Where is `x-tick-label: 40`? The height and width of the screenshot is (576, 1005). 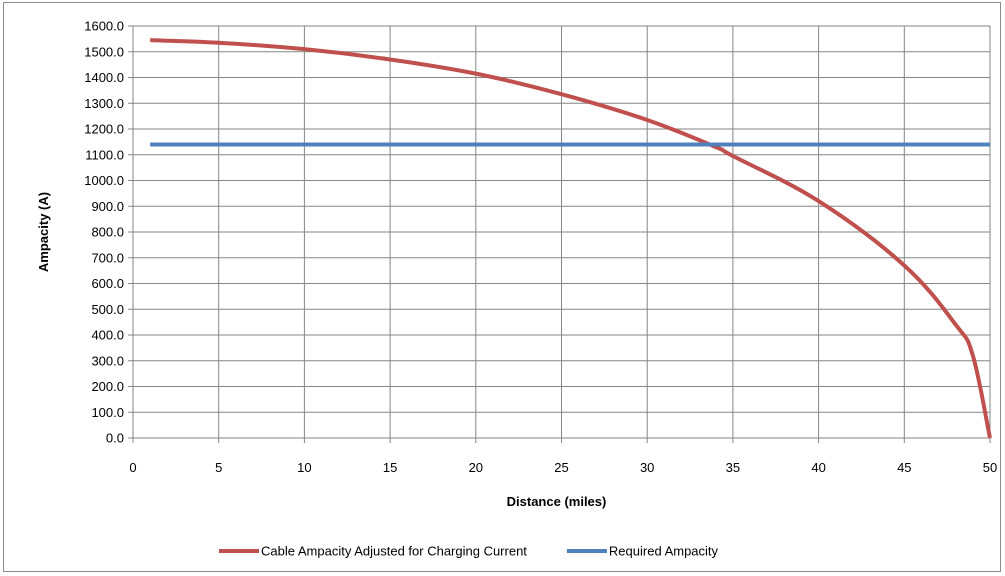
x-tick-label: 40 is located at coordinates (818, 467).